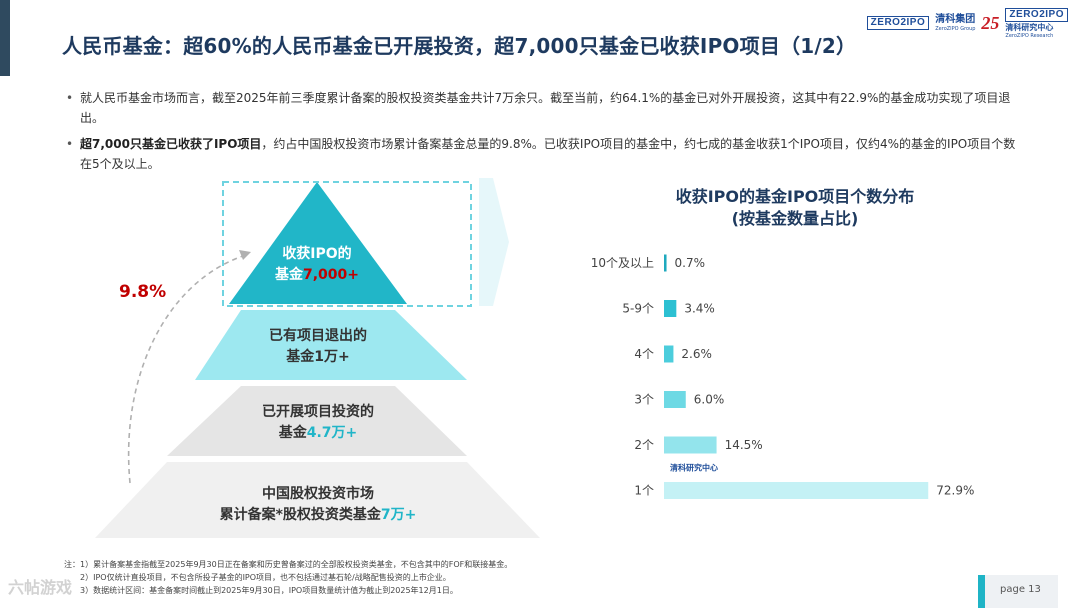 Image resolution: width=1080 pixels, height=608 pixels. What do you see at coordinates (644, 400) in the screenshot?
I see `category-label: 3个` at bounding box center [644, 400].